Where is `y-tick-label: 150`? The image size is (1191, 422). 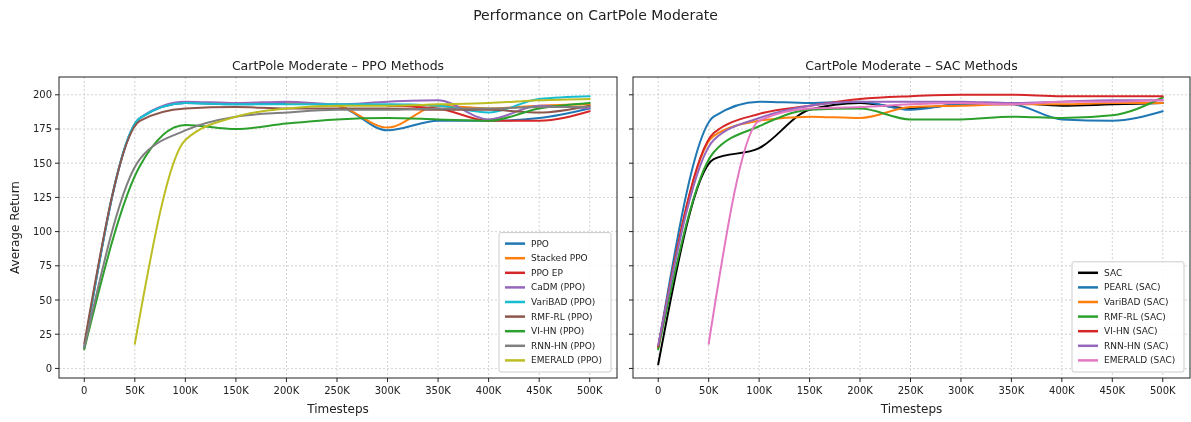
y-tick-label: 150 is located at coordinates (42, 163).